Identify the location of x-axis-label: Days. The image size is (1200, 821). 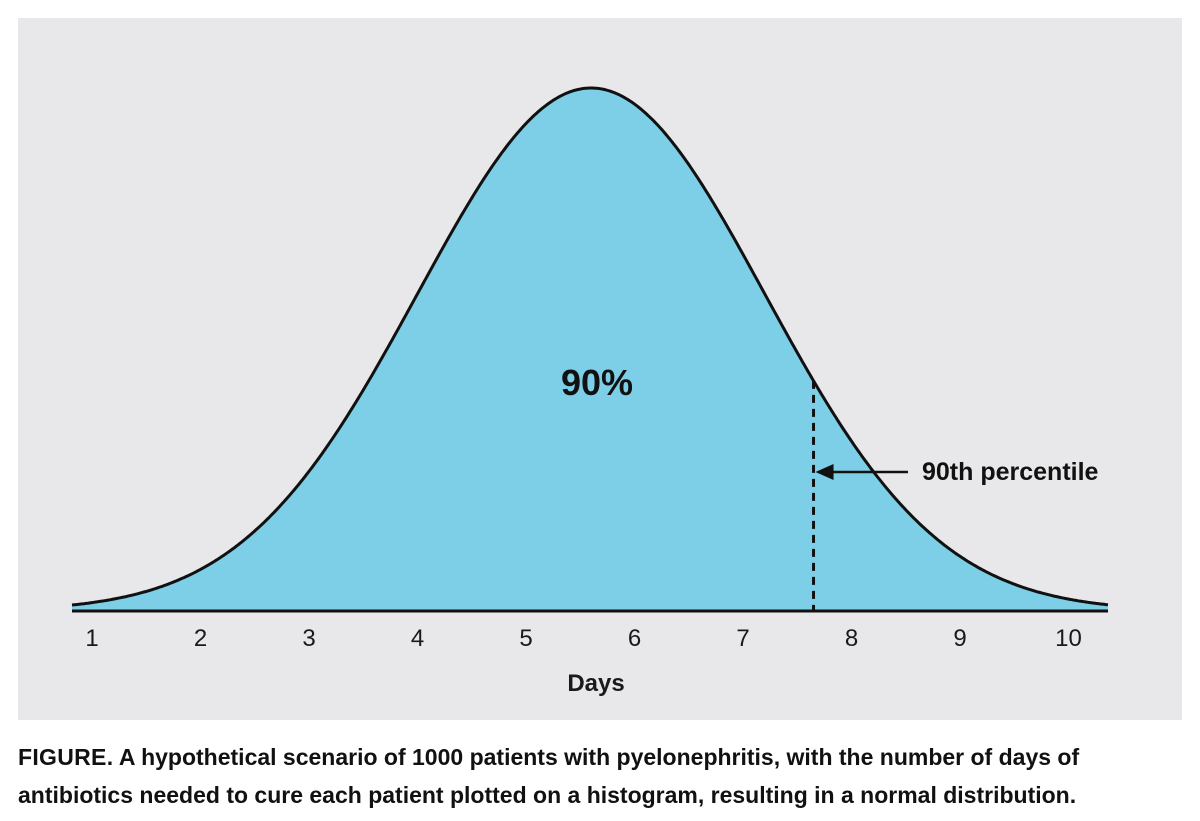
(595, 683).